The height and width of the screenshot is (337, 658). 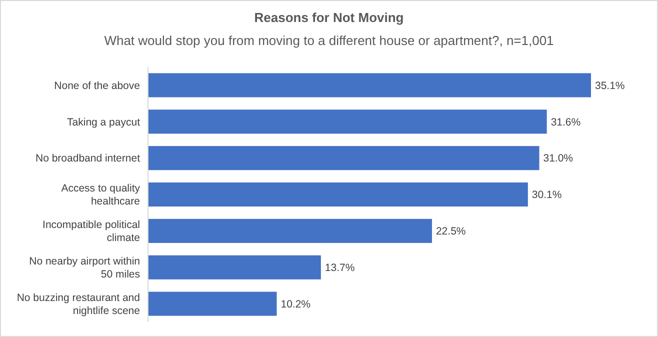 What do you see at coordinates (451, 232) in the screenshot?
I see `data-label: 22.5%` at bounding box center [451, 232].